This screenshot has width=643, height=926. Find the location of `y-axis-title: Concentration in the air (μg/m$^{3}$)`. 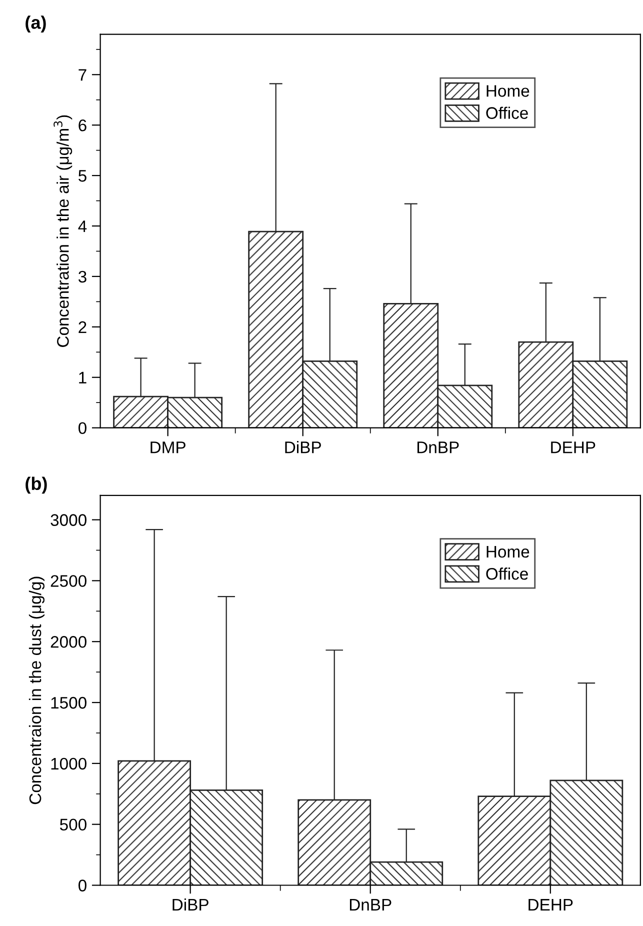

y-axis-title: Concentration in the air (μg/m$^{3}$) is located at coordinates (63, 231).